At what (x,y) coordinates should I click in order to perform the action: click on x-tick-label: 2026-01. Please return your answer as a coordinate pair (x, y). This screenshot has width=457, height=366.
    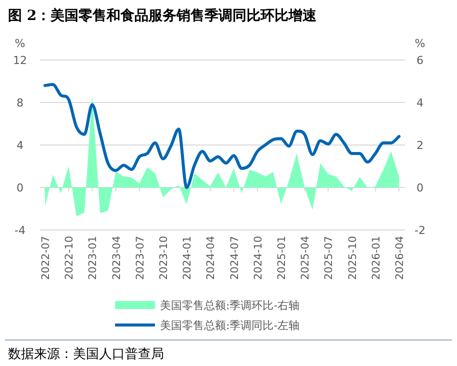
    Looking at the image, I should click on (376, 258).